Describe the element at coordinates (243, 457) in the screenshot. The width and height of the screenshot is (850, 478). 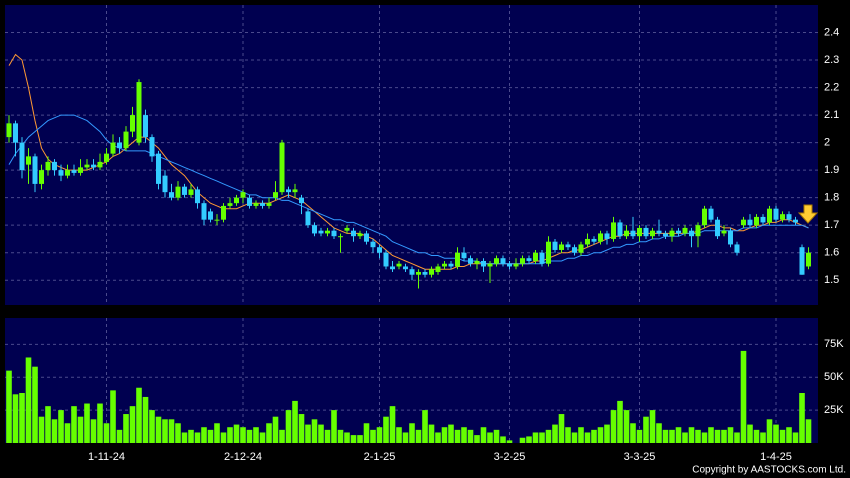
I see `x-tick-label: 2-12-24` at that location.